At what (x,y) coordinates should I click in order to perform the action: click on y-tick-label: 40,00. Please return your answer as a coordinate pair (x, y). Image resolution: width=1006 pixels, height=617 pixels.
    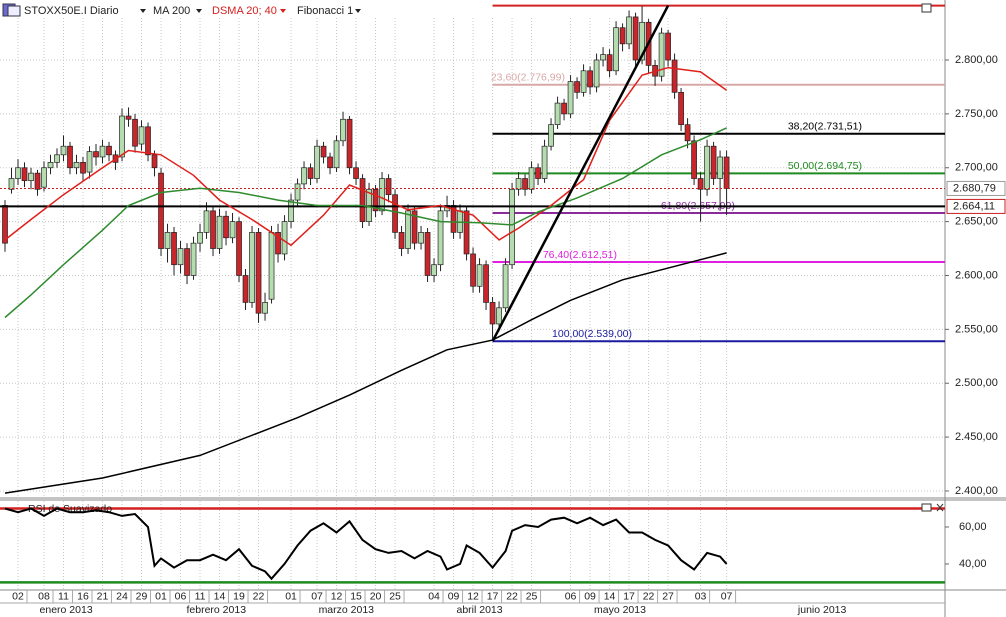
    Looking at the image, I should click on (973, 564).